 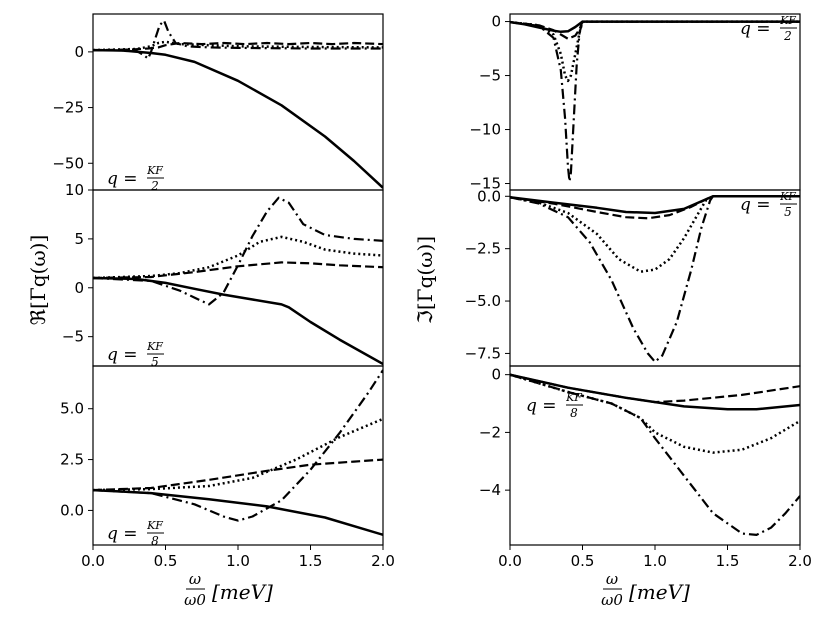 What do you see at coordinates (68, 108) in the screenshot?
I see `y-tick-label: −25` at bounding box center [68, 108].